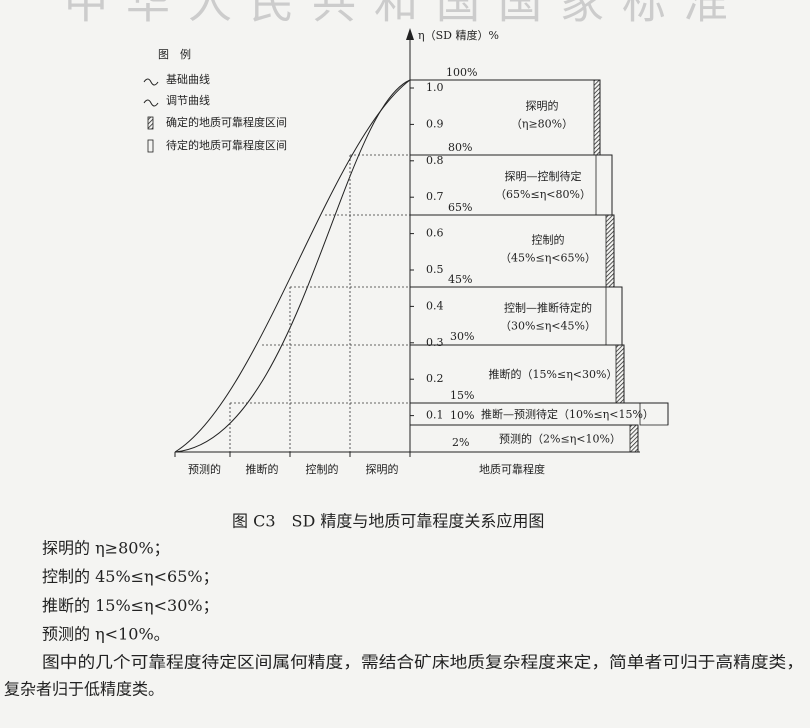  What do you see at coordinates (567, 414) in the screenshot?
I see `zone-label: 推断—预测待定（10%≤η<15%）` at bounding box center [567, 414].